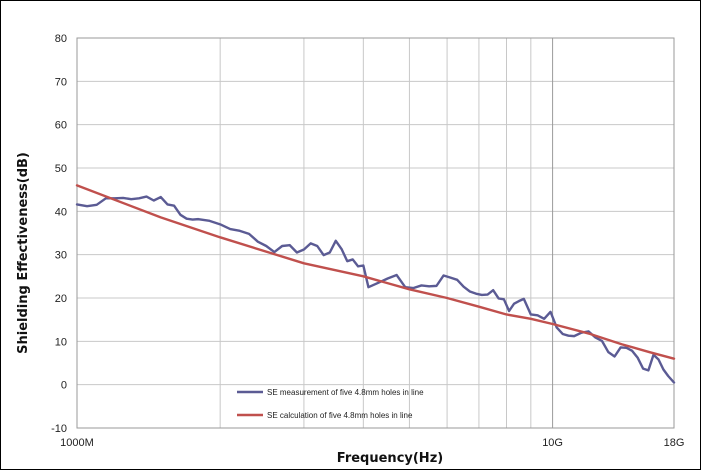  Describe the element at coordinates (61, 342) in the screenshot. I see `y-tick-label: 10` at that location.